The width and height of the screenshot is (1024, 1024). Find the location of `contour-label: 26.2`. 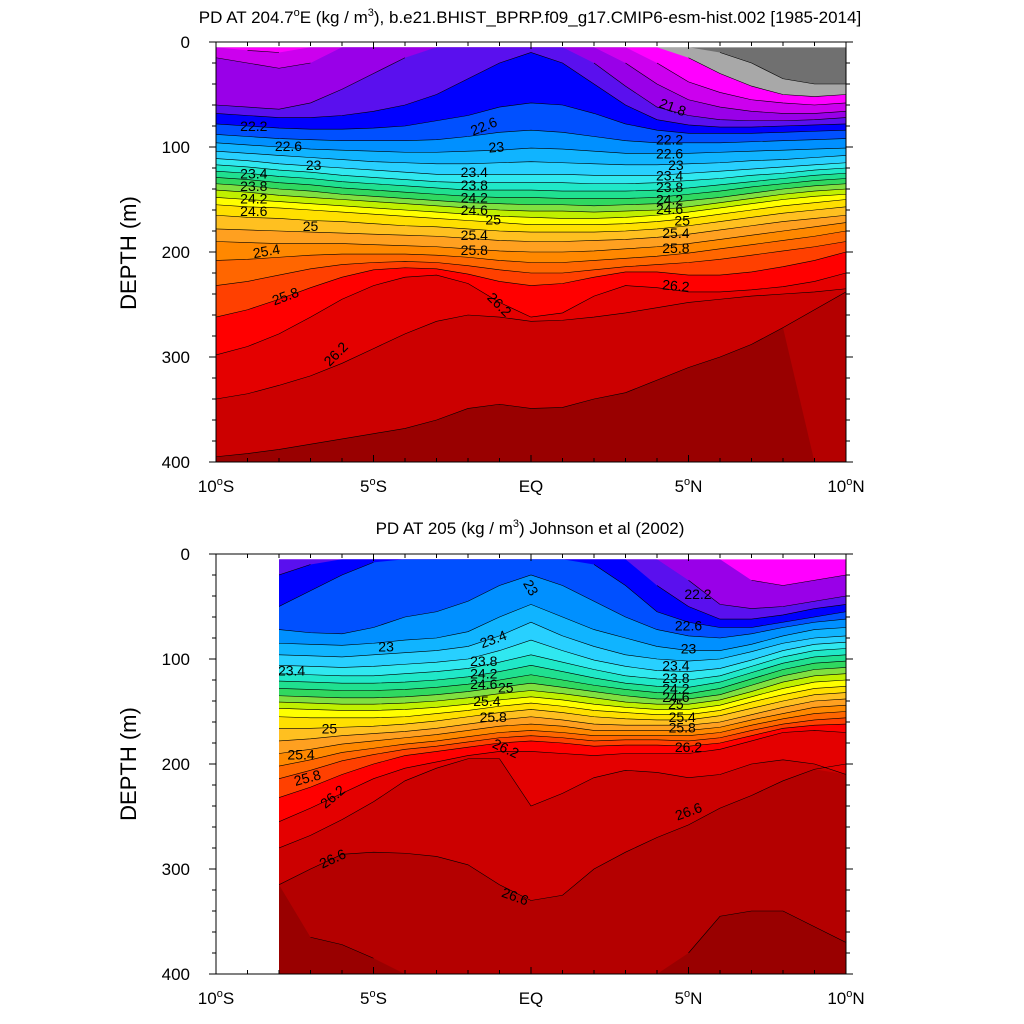

contour-label: 26.2 is located at coordinates (688, 747).